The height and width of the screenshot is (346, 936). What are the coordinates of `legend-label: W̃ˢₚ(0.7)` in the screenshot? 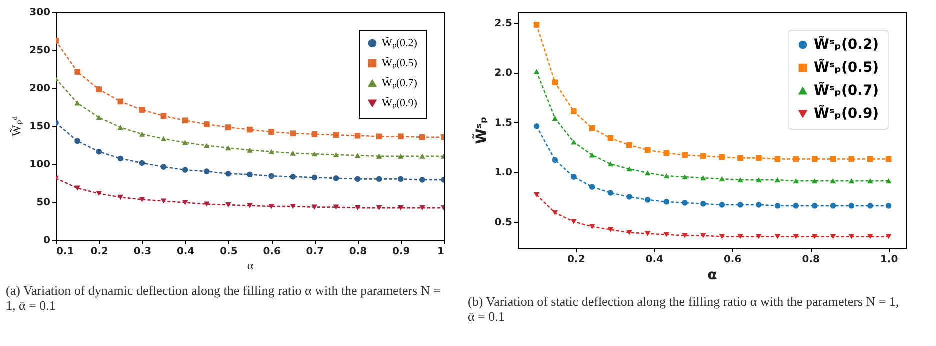 It's located at (847, 90).